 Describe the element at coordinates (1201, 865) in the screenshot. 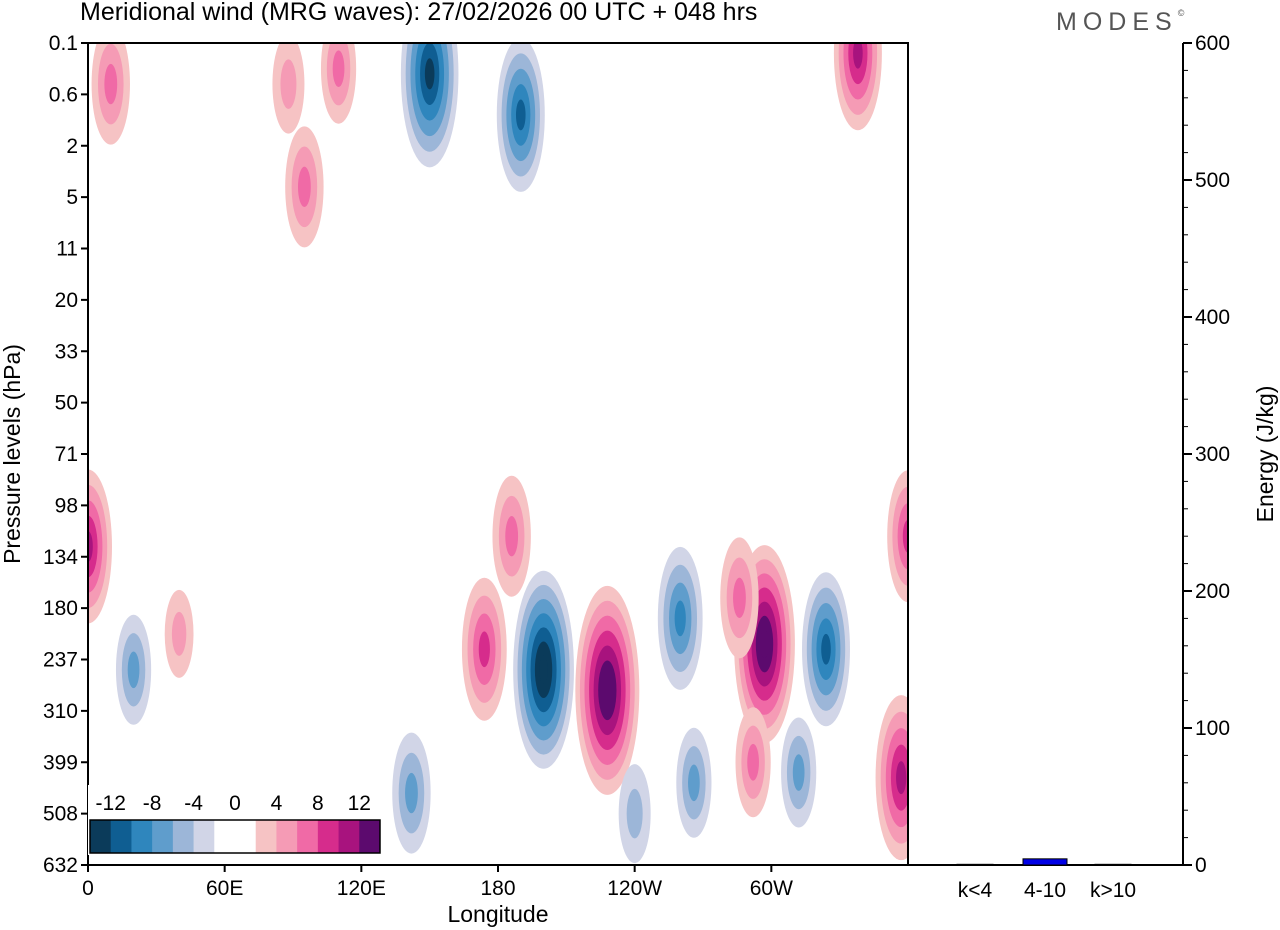

I see `energy-tick-label: 0` at that location.